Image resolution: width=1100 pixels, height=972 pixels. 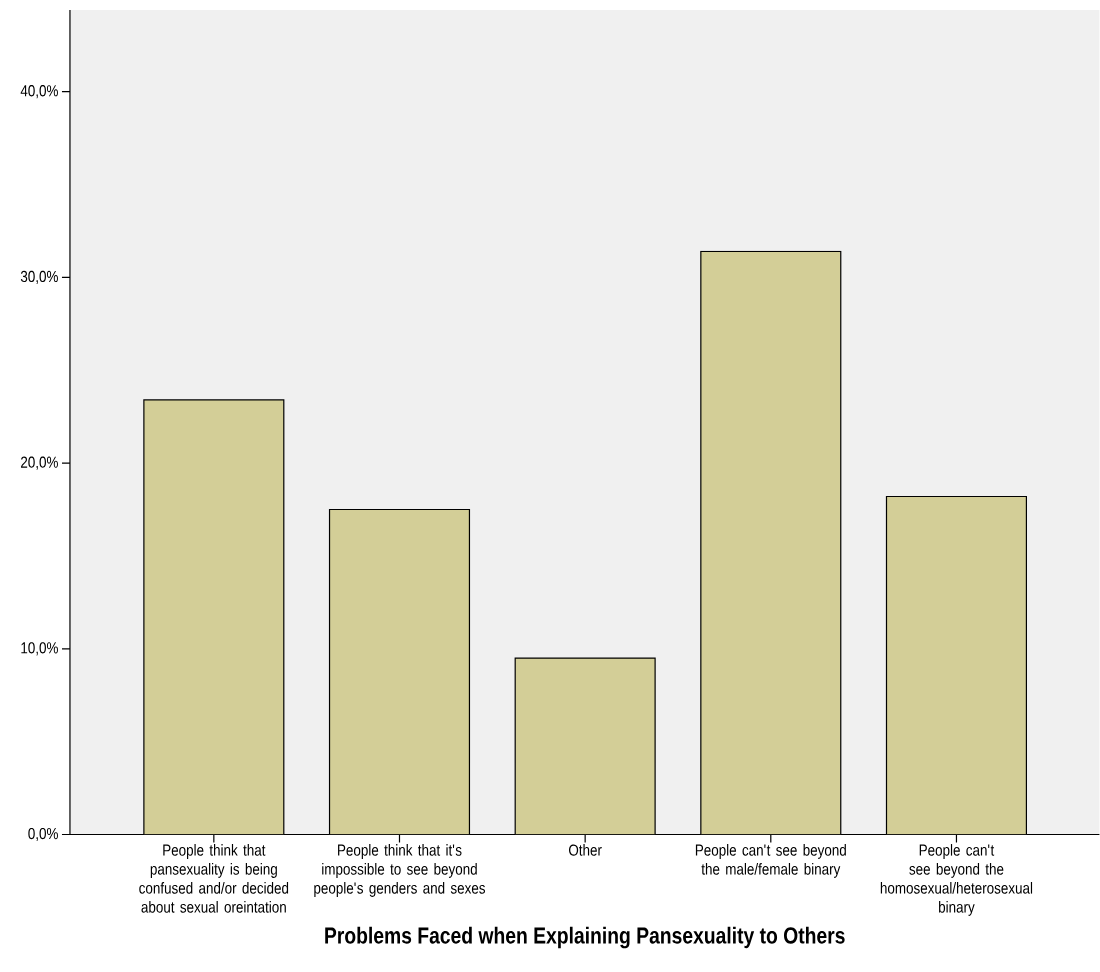 I want to click on x-tick-label: Other, so click(x=585, y=849).